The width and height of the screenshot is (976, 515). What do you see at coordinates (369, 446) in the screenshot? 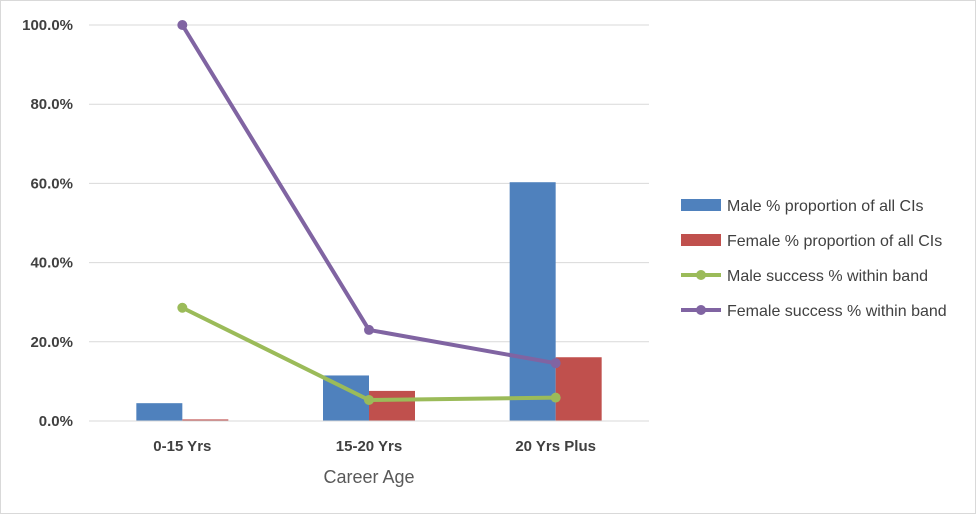
I see `x-tick-label: 15-20 Yrs` at bounding box center [369, 446].